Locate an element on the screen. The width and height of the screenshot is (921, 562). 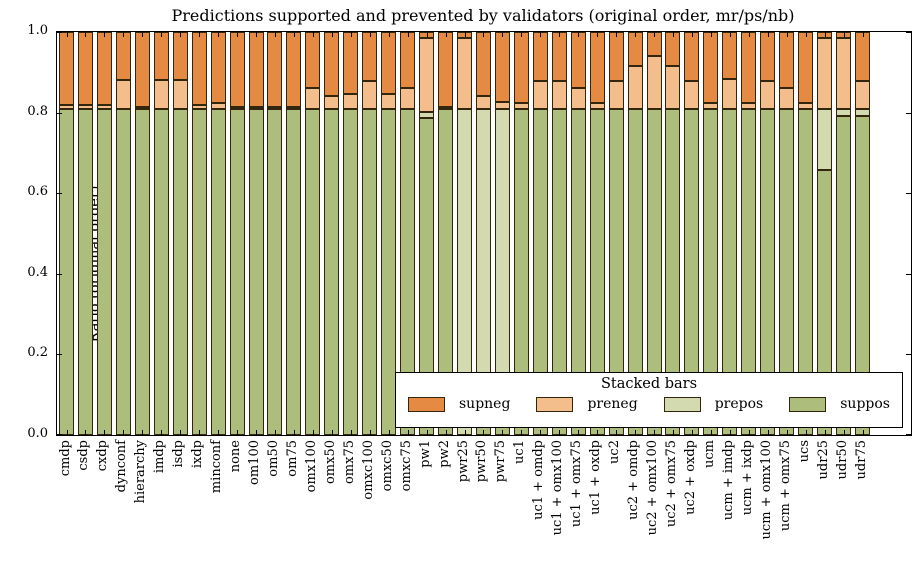
x-tick-label: pw1 is located at coordinates (425, 454).